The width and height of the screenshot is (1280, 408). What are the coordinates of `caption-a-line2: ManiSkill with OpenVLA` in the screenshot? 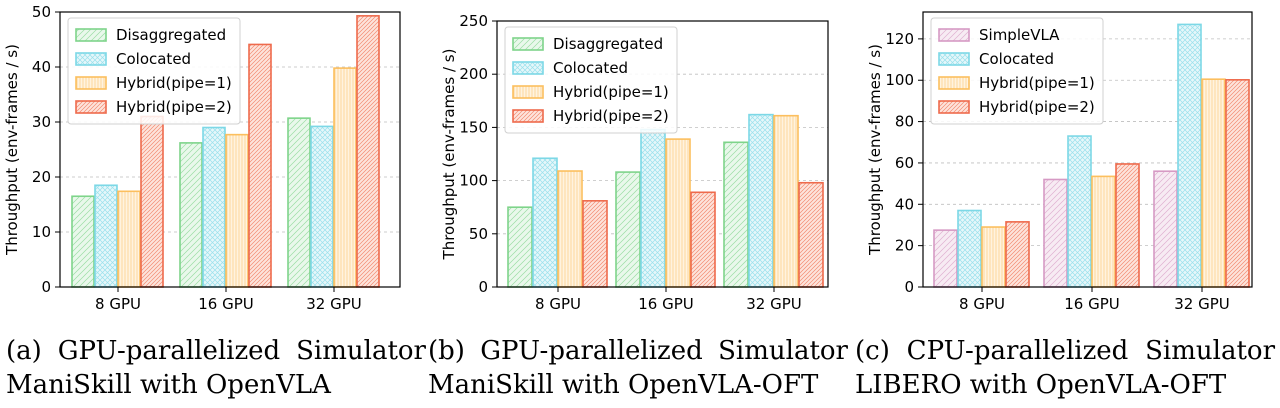 It's located at (168, 385).